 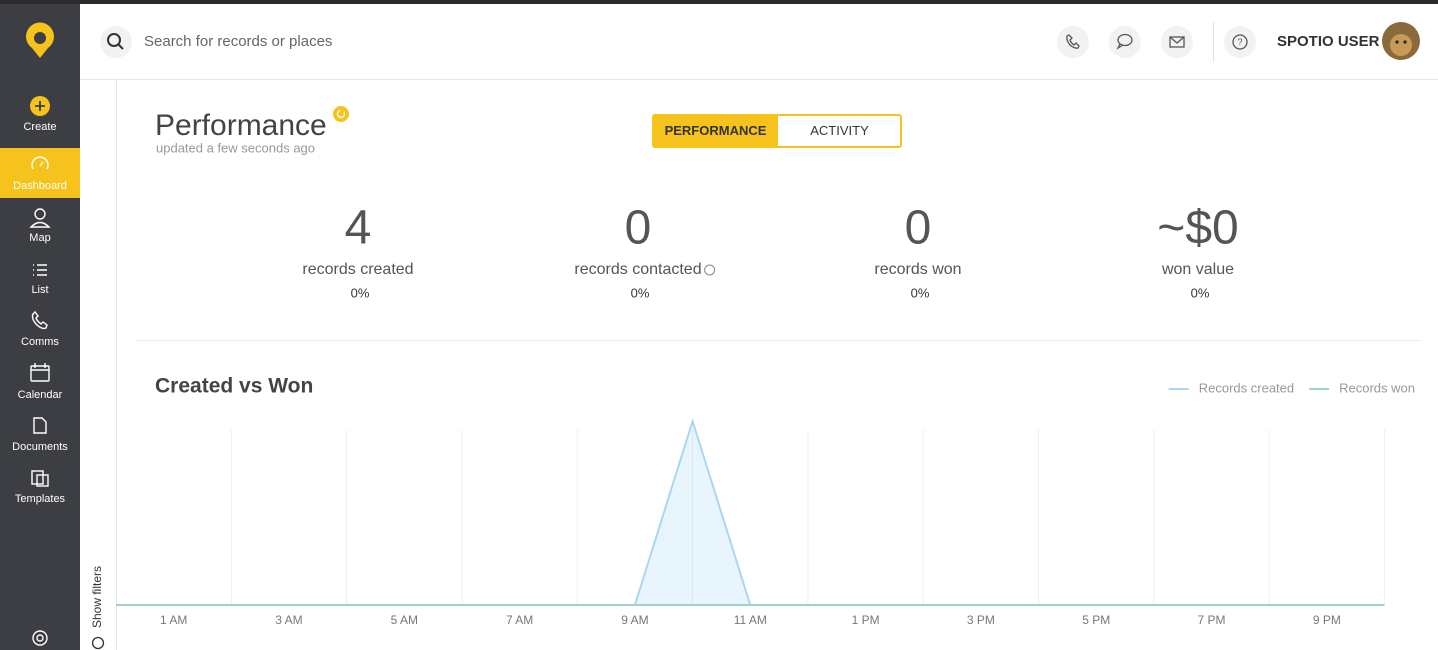 I want to click on header, so click(x=759, y=41).